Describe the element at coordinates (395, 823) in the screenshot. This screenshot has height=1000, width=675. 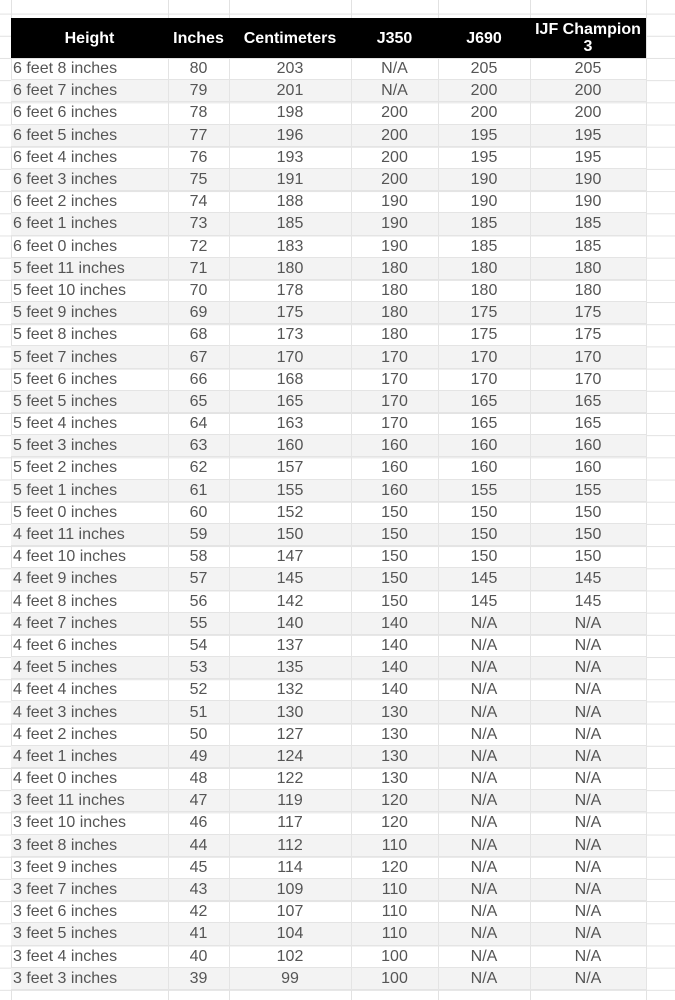
I see `cell-j350: 120` at that location.